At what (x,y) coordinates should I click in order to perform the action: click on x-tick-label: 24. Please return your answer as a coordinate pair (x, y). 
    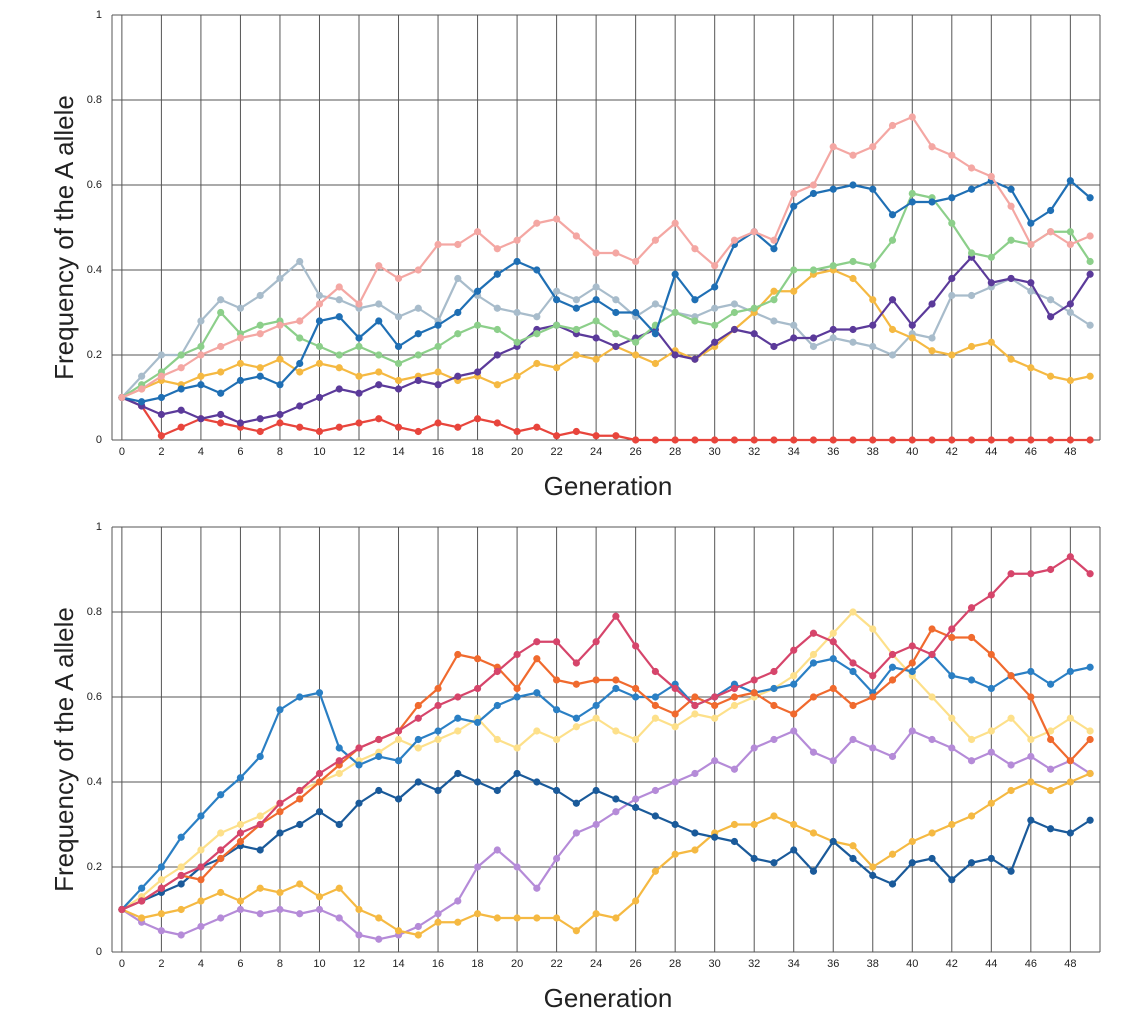
    Looking at the image, I should click on (596, 452).